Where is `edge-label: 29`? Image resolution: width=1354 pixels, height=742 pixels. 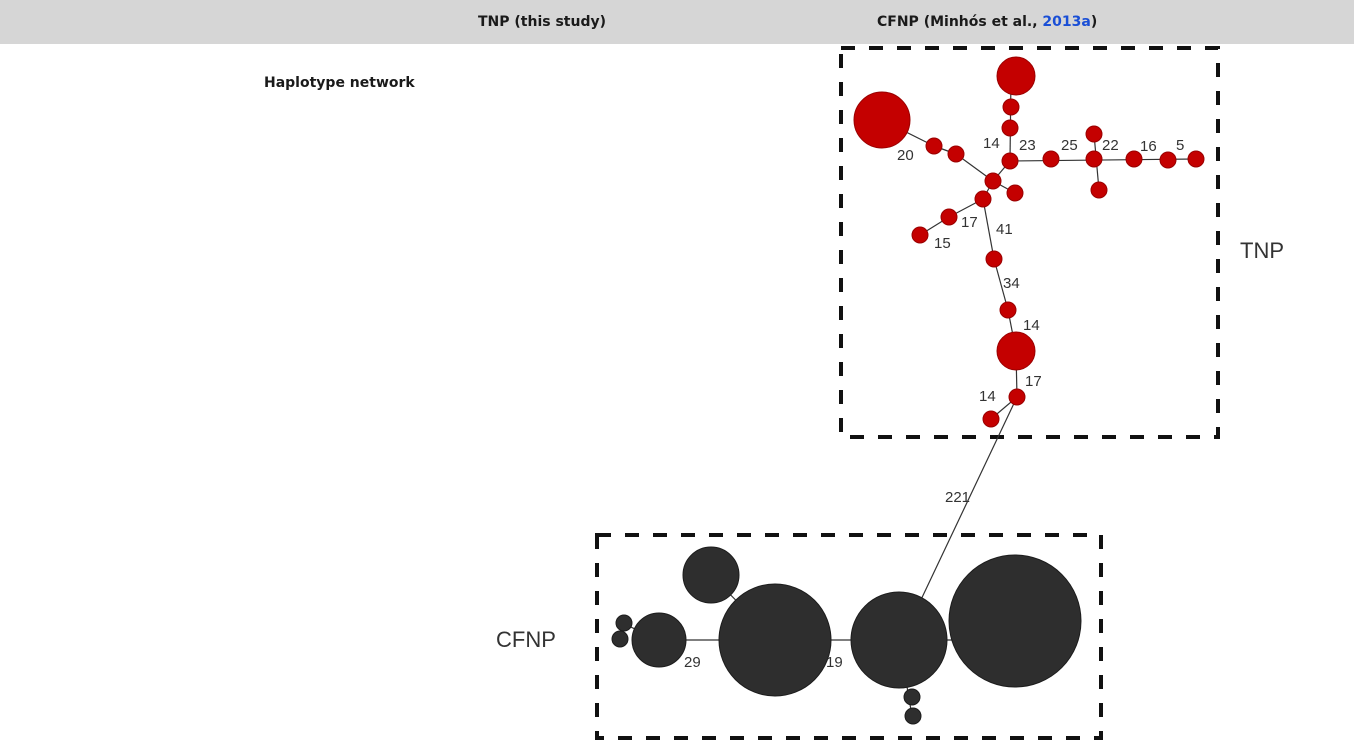 edge-label: 29 is located at coordinates (692, 662).